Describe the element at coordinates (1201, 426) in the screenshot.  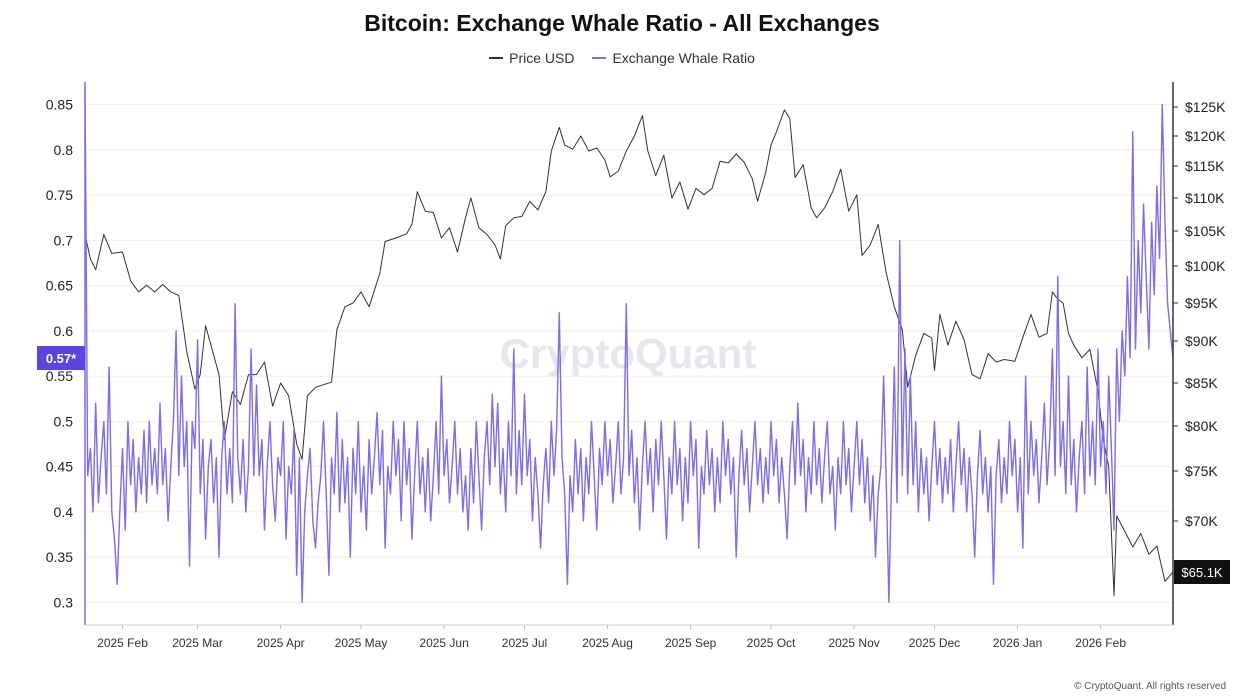
I see `right-tick-label: $80K` at that location.